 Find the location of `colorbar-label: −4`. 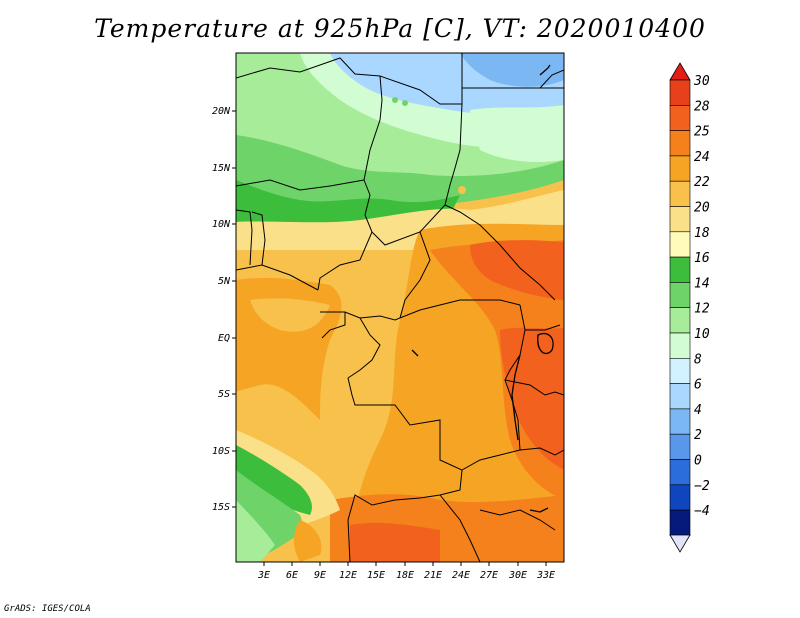

colorbar-label: −4 is located at coordinates (702, 511).